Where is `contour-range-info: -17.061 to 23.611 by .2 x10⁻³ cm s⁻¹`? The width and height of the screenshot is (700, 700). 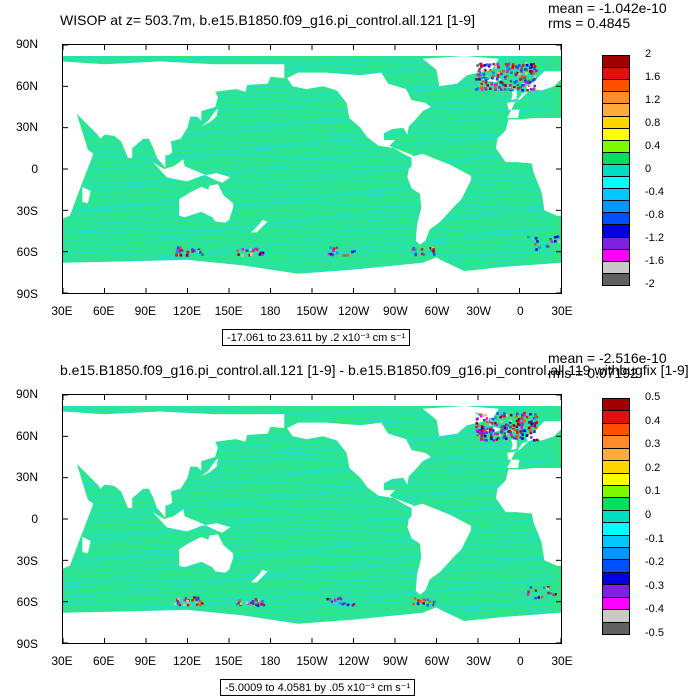
contour-range-info: -17.061 to 23.611 by .2 x10⁻³ cm s⁻¹ is located at coordinates (316, 337).